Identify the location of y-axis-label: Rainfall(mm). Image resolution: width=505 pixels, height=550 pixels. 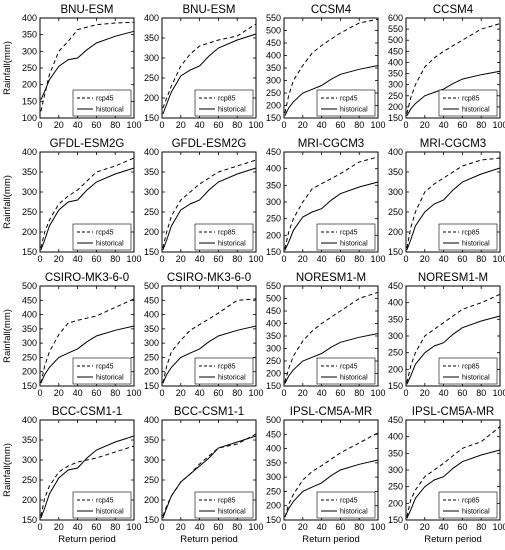
(7, 202).